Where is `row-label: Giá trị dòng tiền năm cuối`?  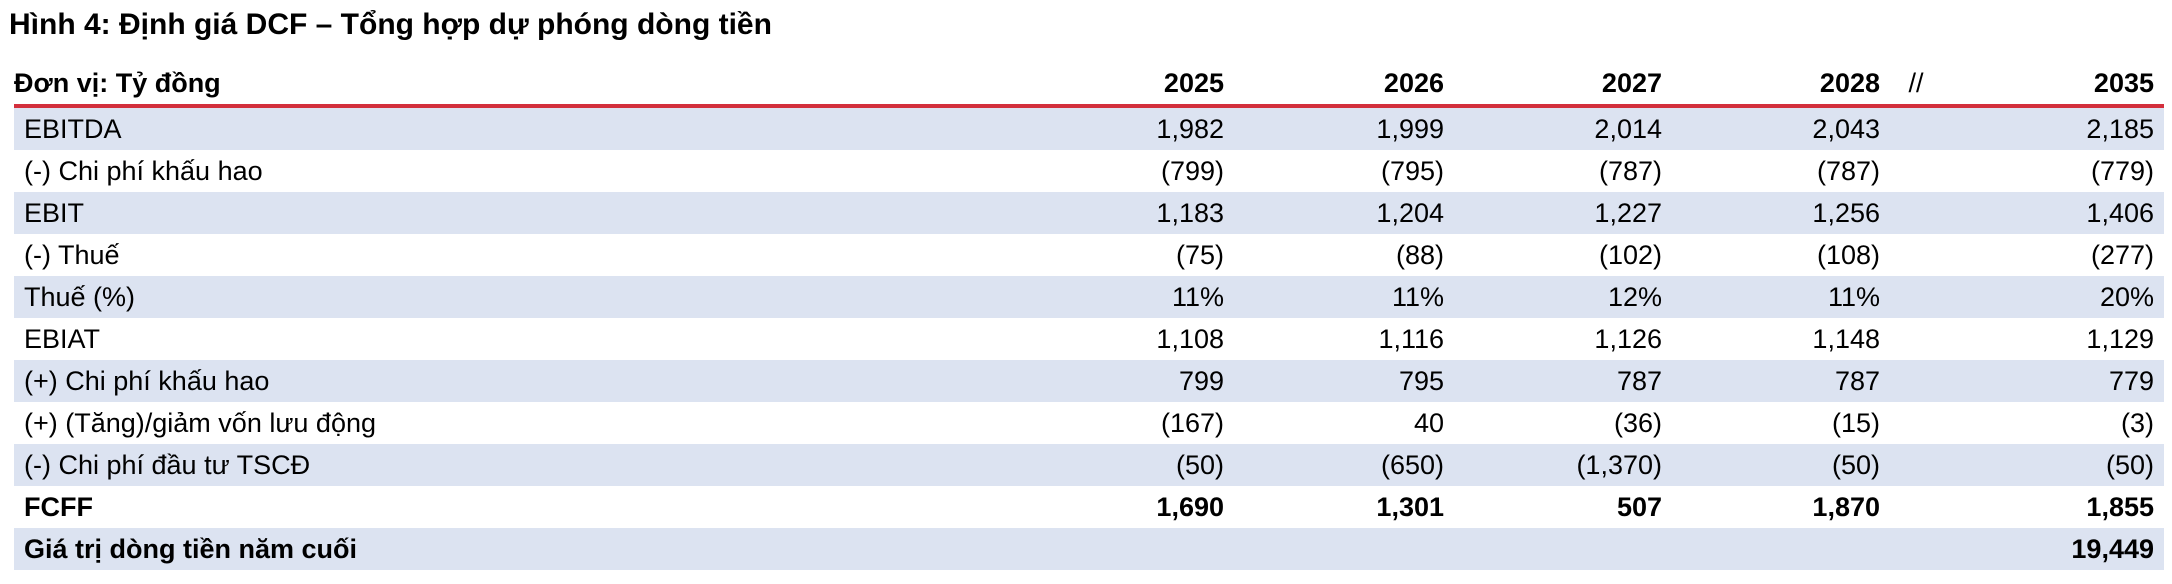 row-label: Giá trị dòng tiền năm cuối is located at coordinates (519, 549).